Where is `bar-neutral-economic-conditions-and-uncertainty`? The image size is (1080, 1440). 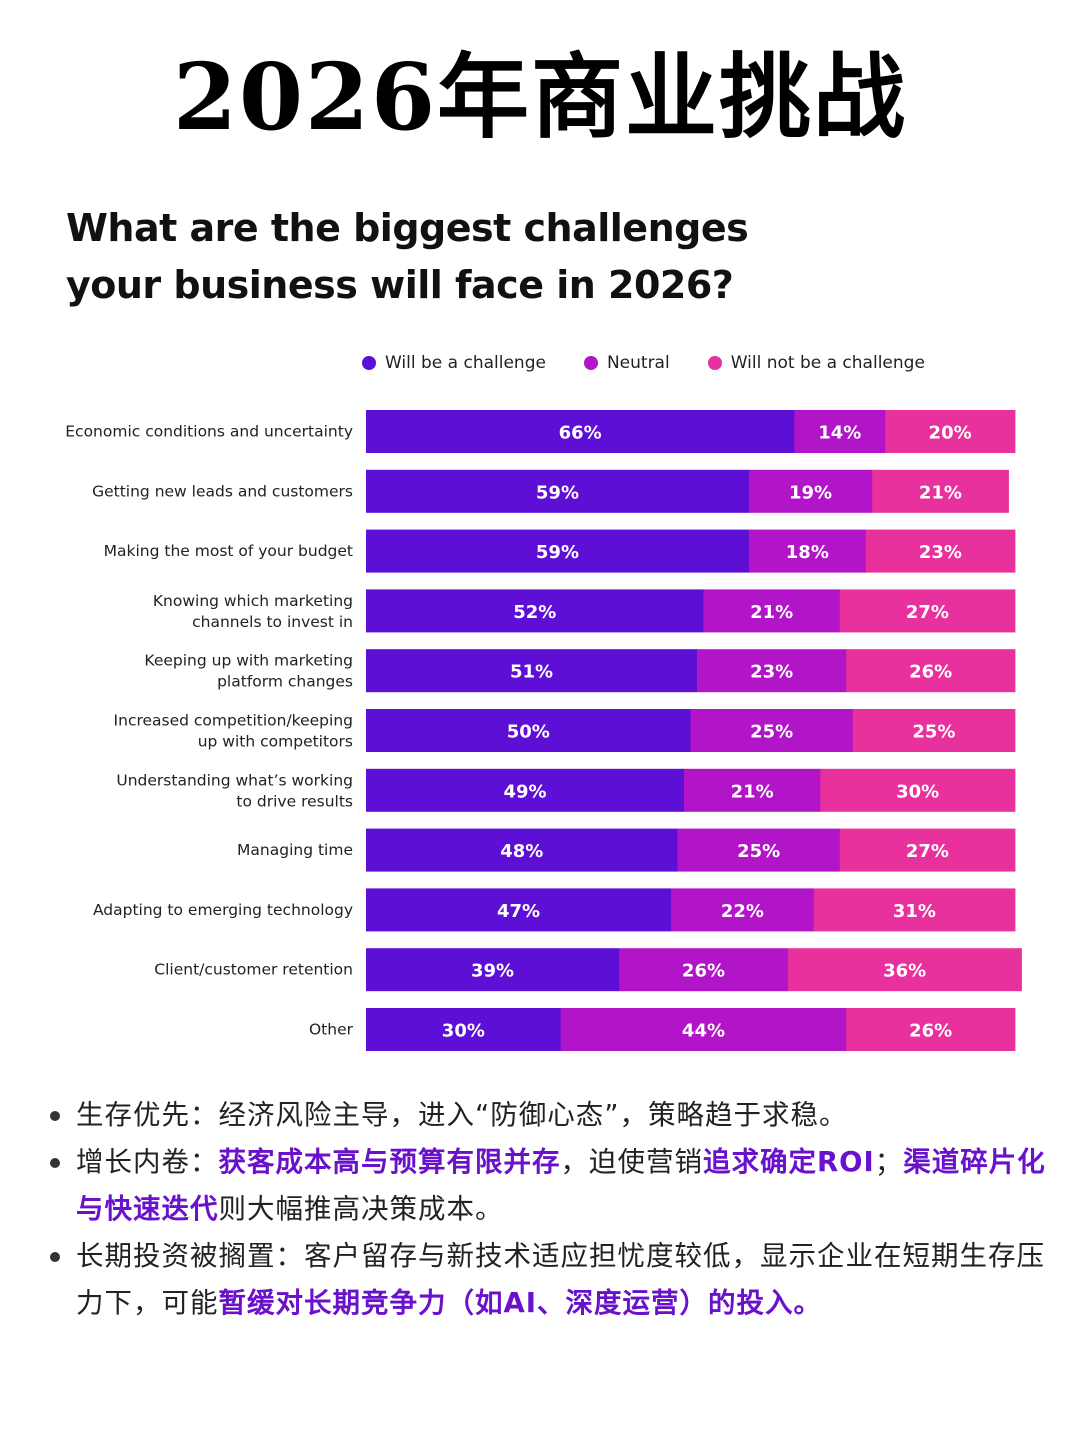
bar-neutral-economic-conditions-and-uncertainty is located at coordinates (840, 431).